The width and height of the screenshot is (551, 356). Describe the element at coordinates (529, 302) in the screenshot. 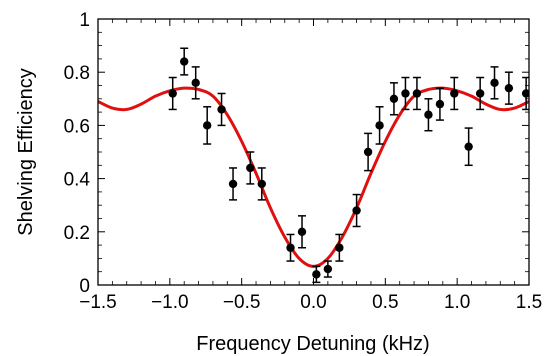

I see `x-tick-label: 1.5` at that location.